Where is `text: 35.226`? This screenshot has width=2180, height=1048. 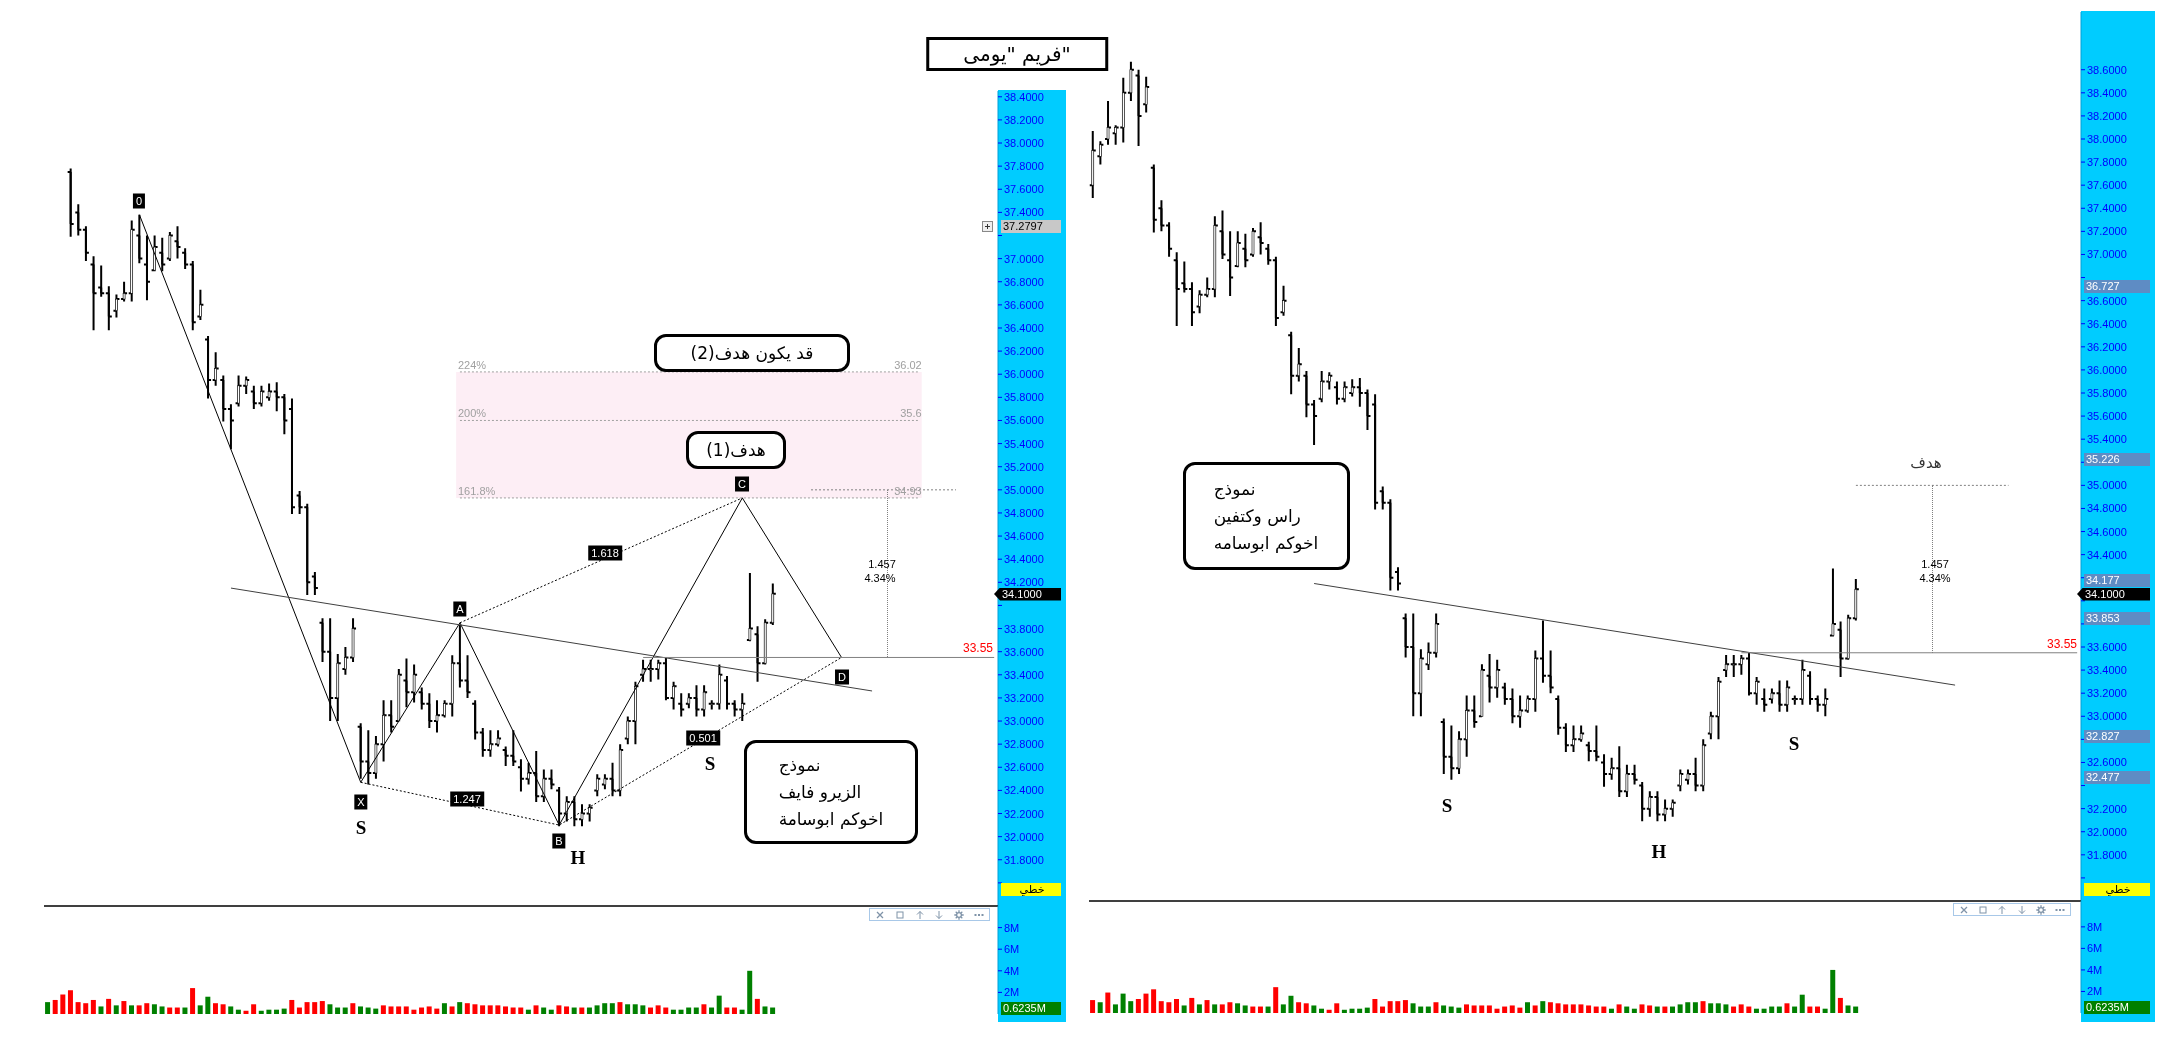
text: 35.226 is located at coordinates (2117, 459).